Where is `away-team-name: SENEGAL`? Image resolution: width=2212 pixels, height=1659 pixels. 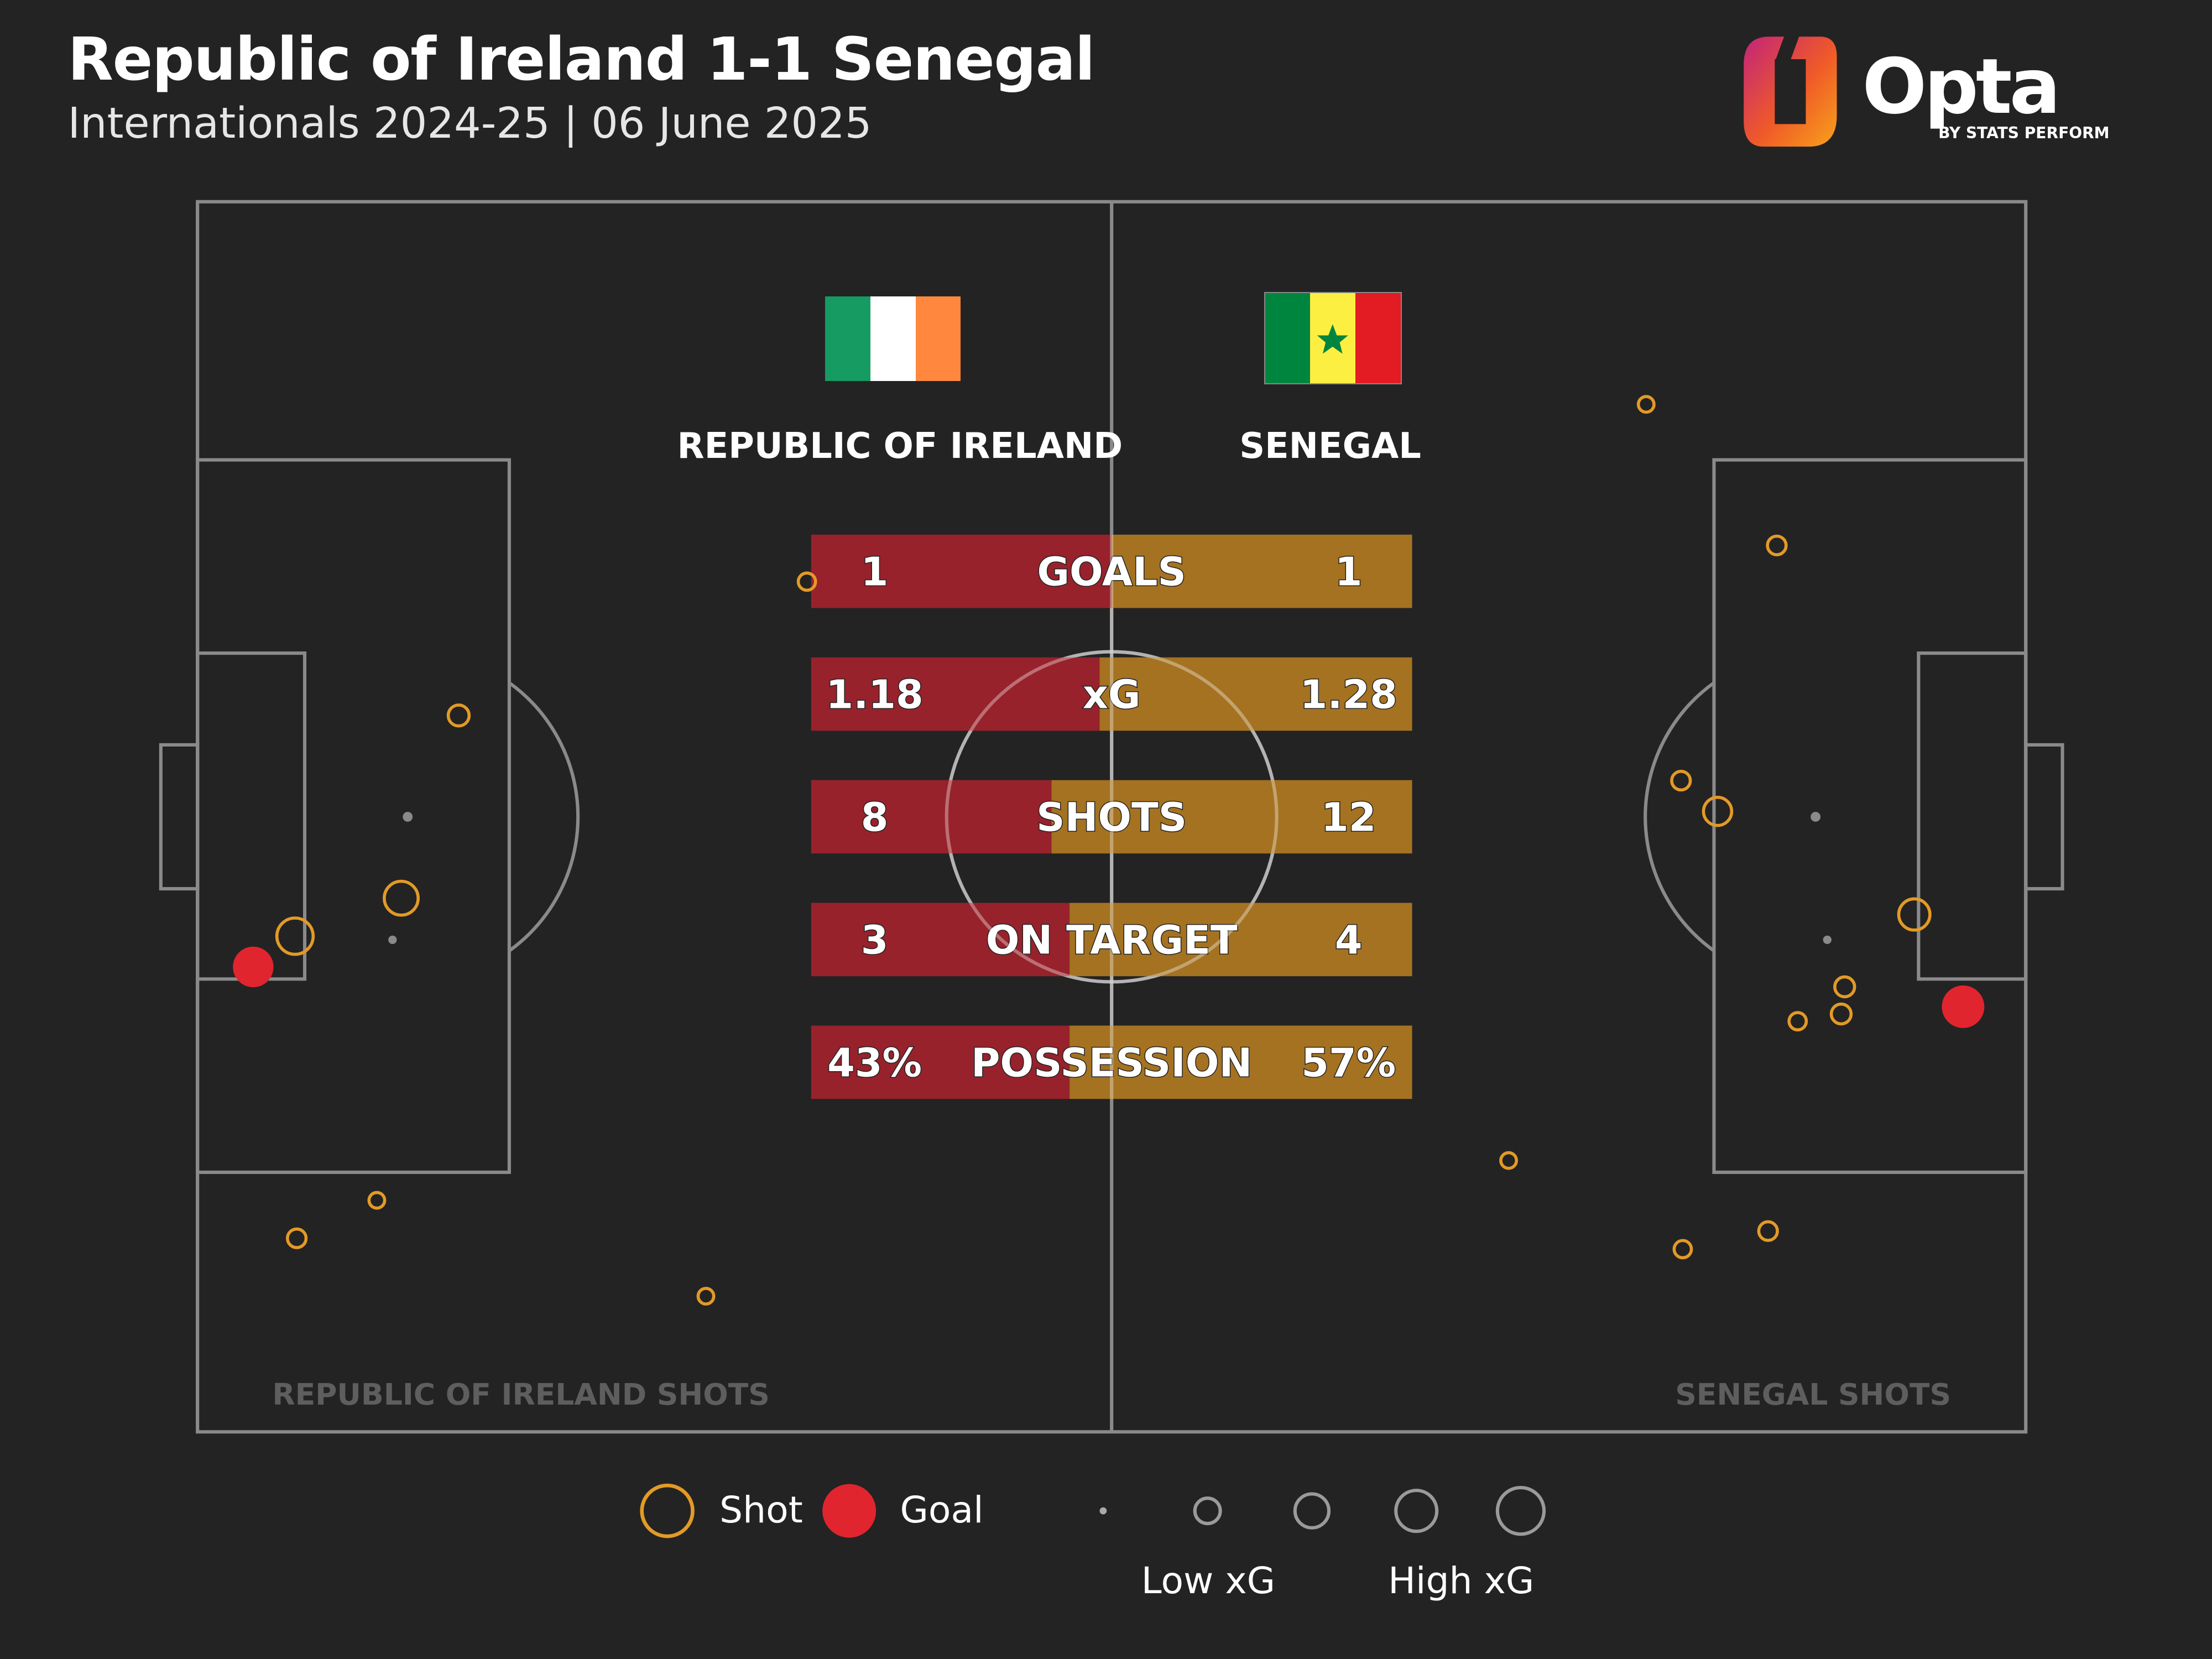 away-team-name: SENEGAL is located at coordinates (1330, 447).